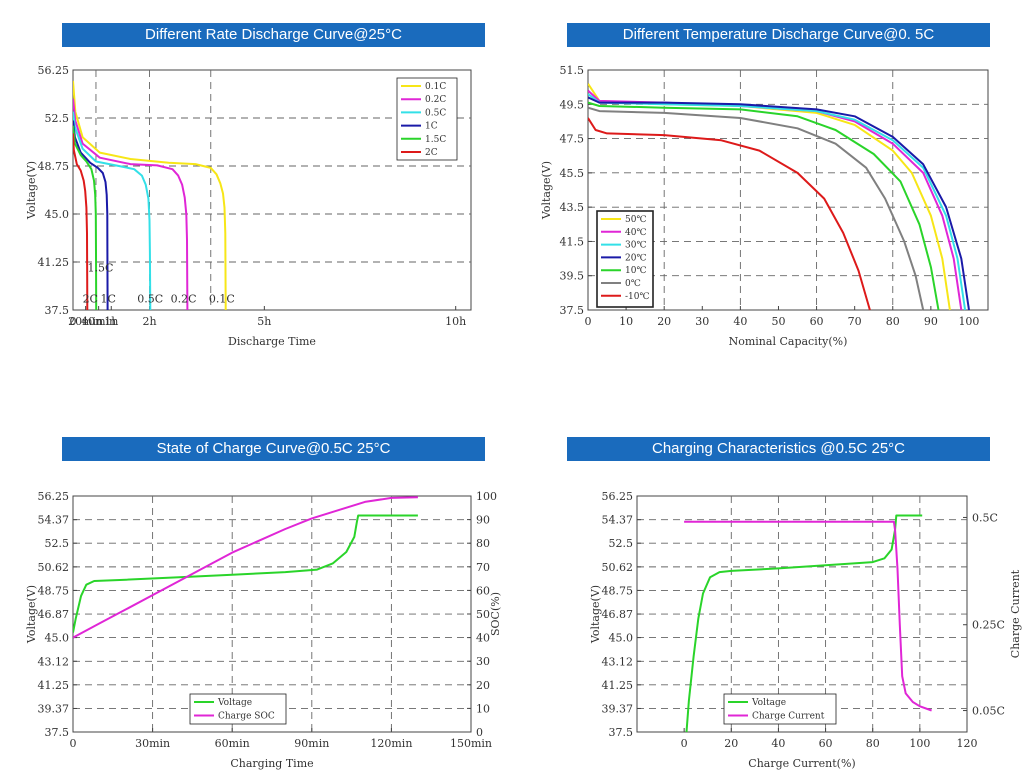  What do you see at coordinates (271, 763) in the screenshot?
I see `x-axis-label: Charging Time` at bounding box center [271, 763].